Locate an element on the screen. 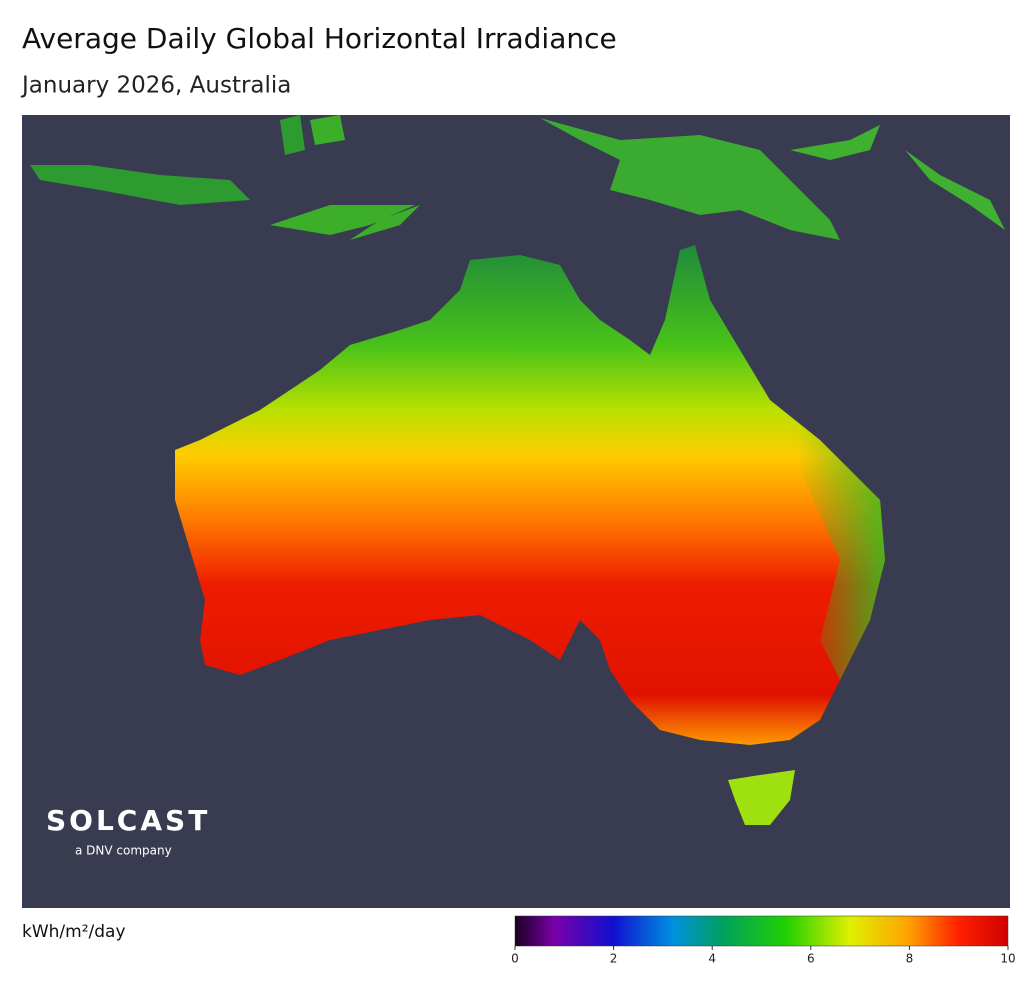 The height and width of the screenshot is (987, 1024). colorbar-tick-label: 0 is located at coordinates (515, 959).